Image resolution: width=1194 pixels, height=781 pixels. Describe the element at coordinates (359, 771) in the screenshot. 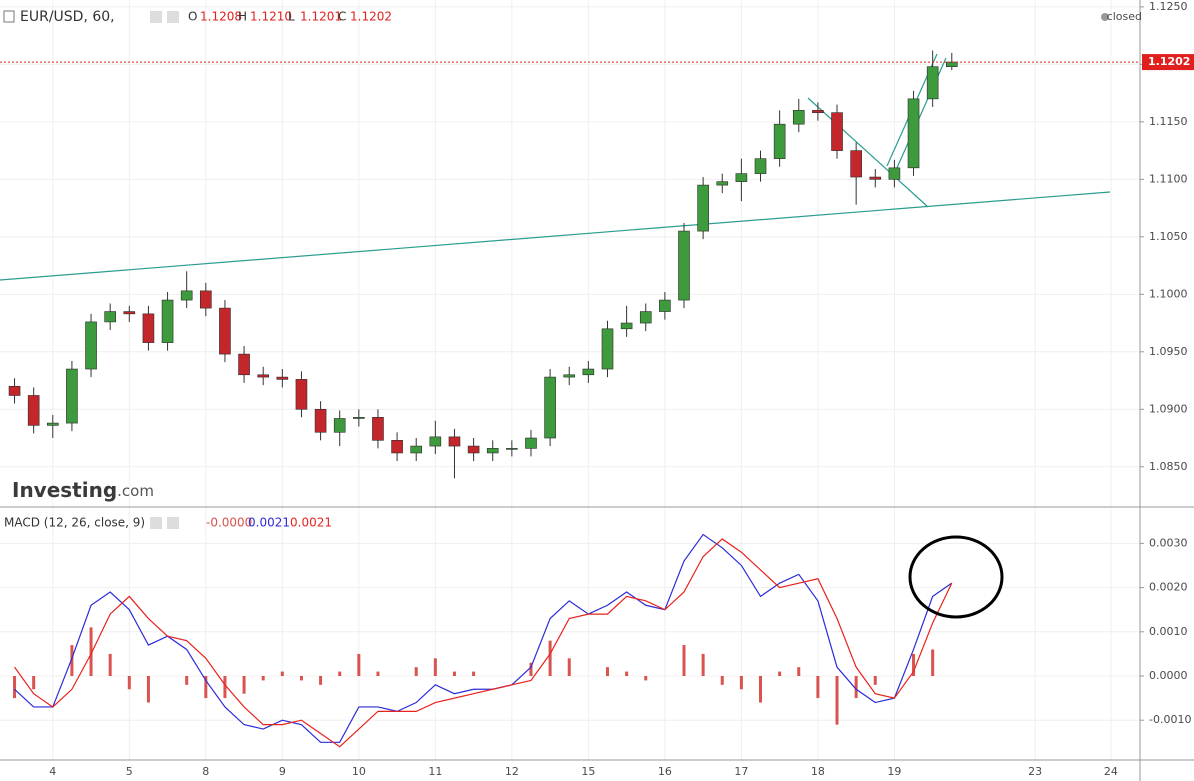

I see `x-tick-label: 10` at that location.